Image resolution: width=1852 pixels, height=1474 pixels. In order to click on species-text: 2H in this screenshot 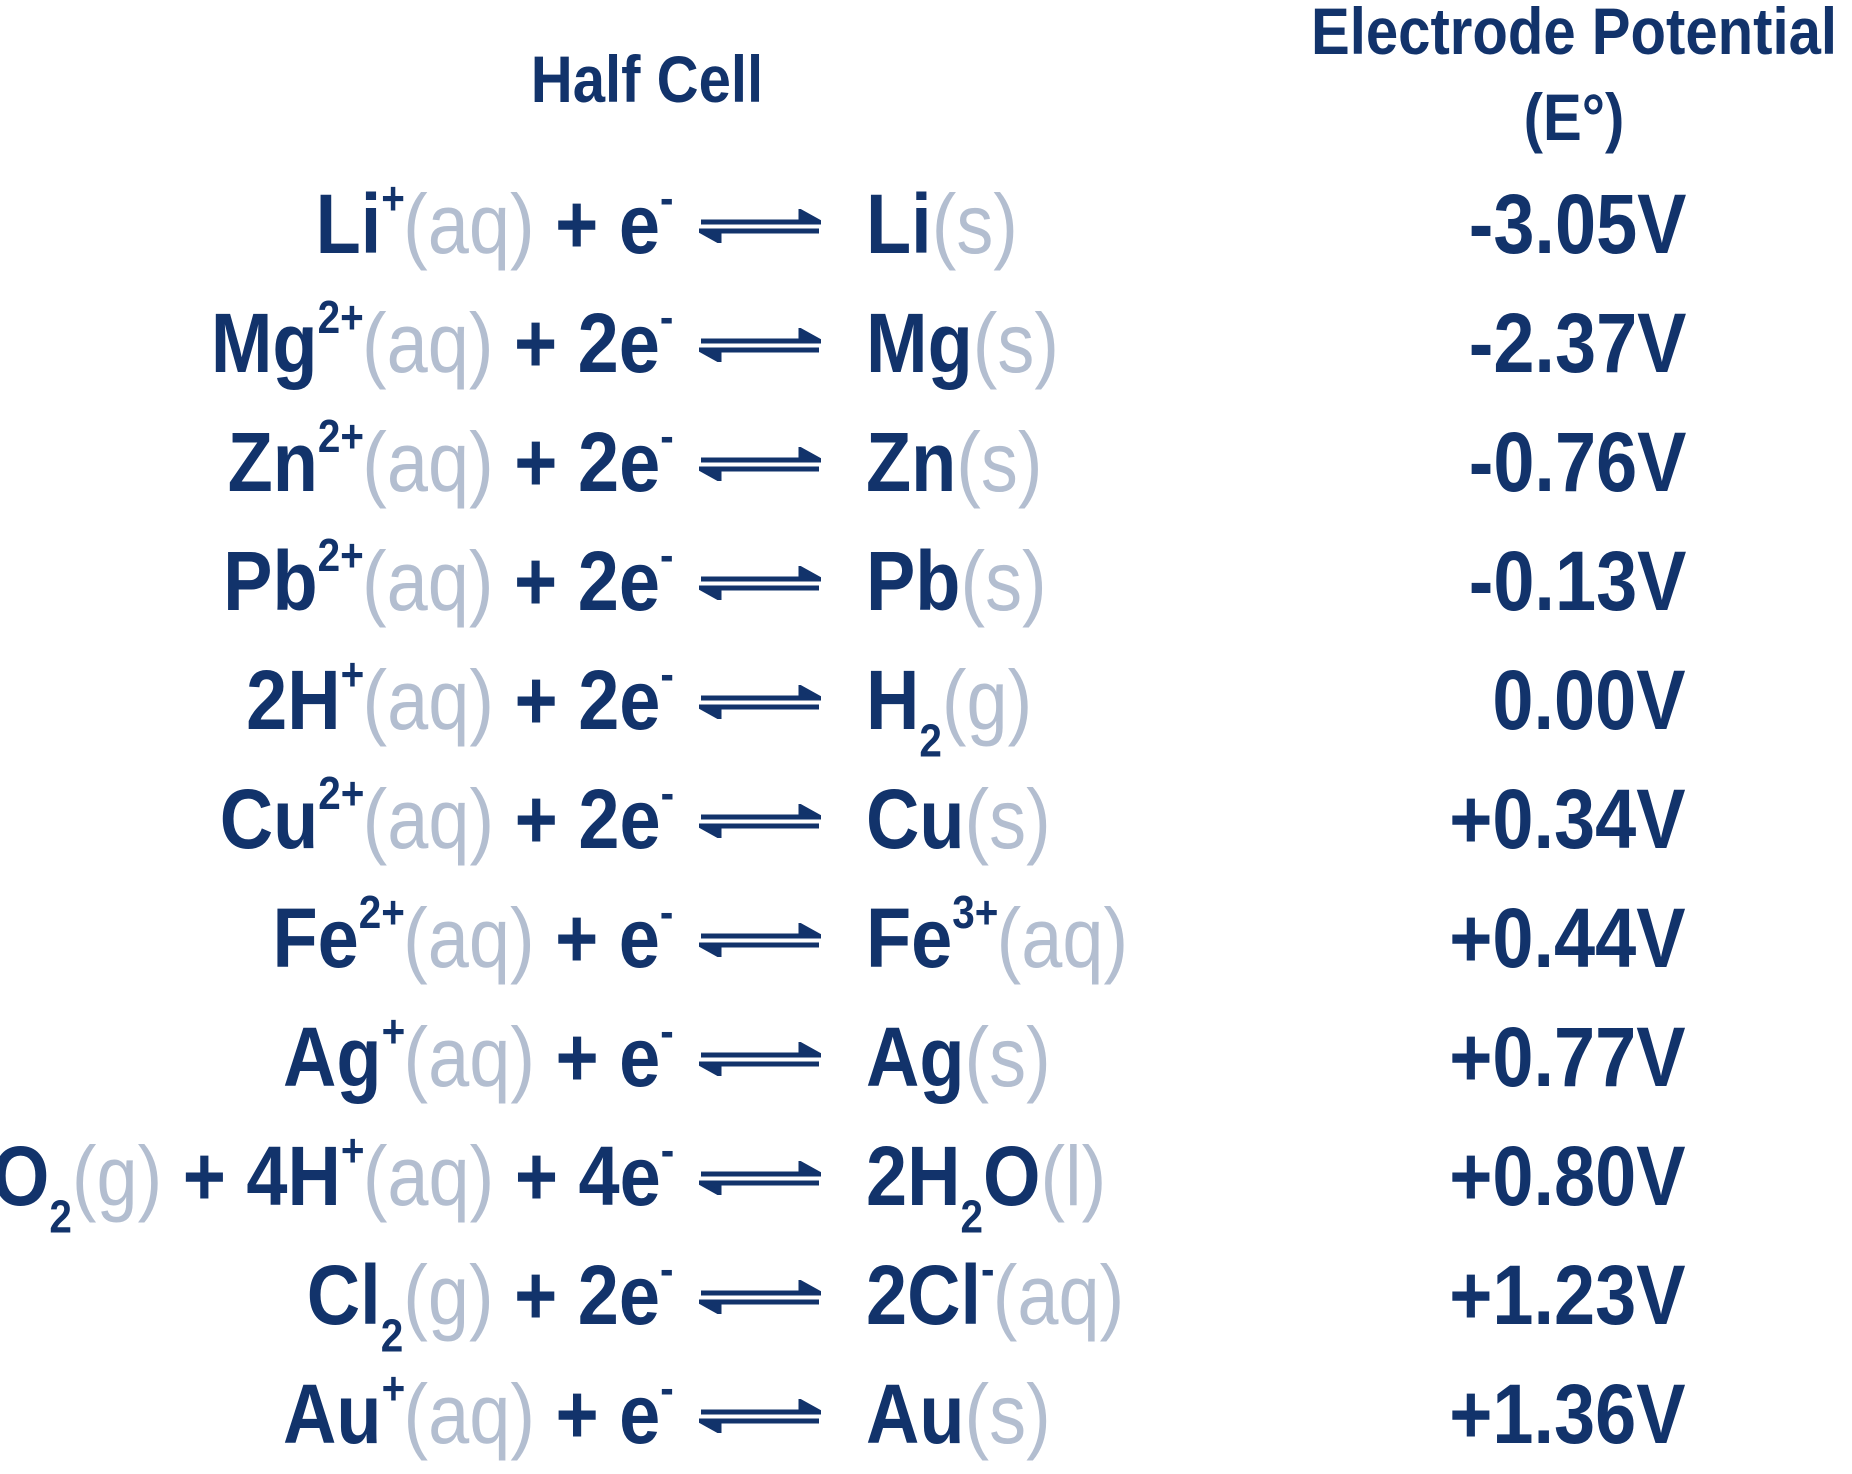, I will do `click(293, 700)`.